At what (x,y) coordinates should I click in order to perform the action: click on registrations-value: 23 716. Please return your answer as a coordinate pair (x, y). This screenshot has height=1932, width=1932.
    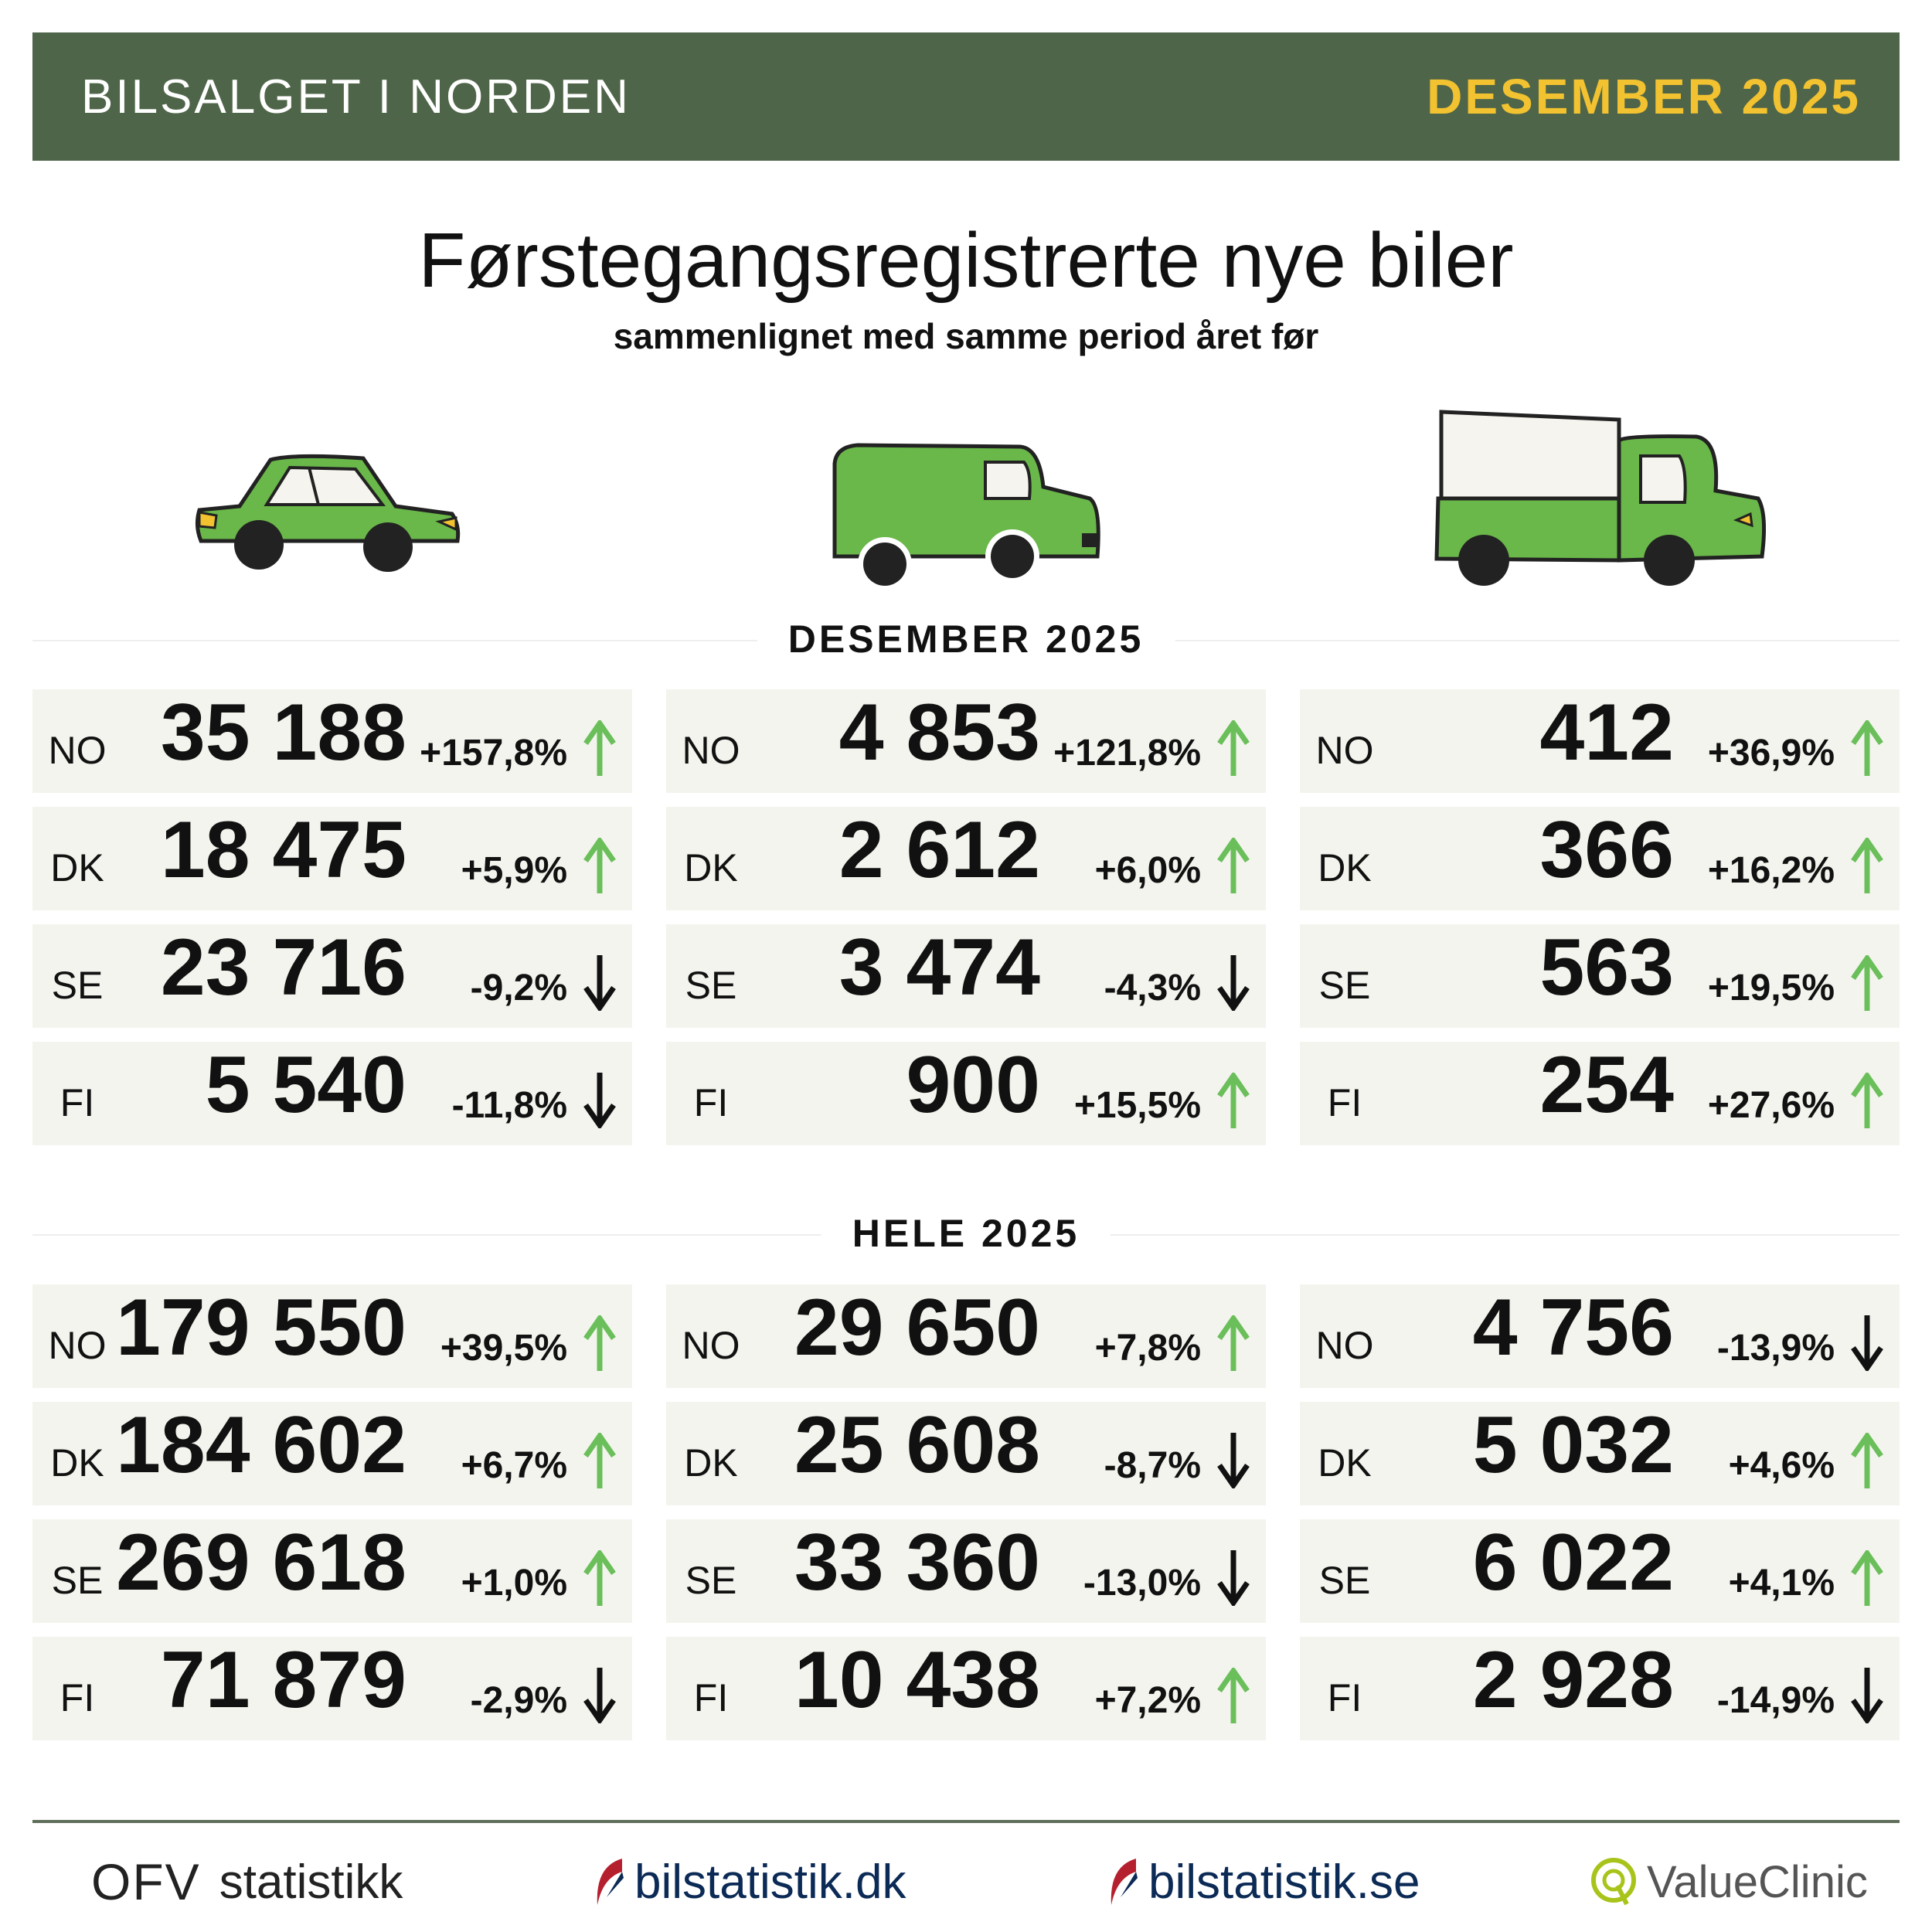
    Looking at the image, I should click on (283, 968).